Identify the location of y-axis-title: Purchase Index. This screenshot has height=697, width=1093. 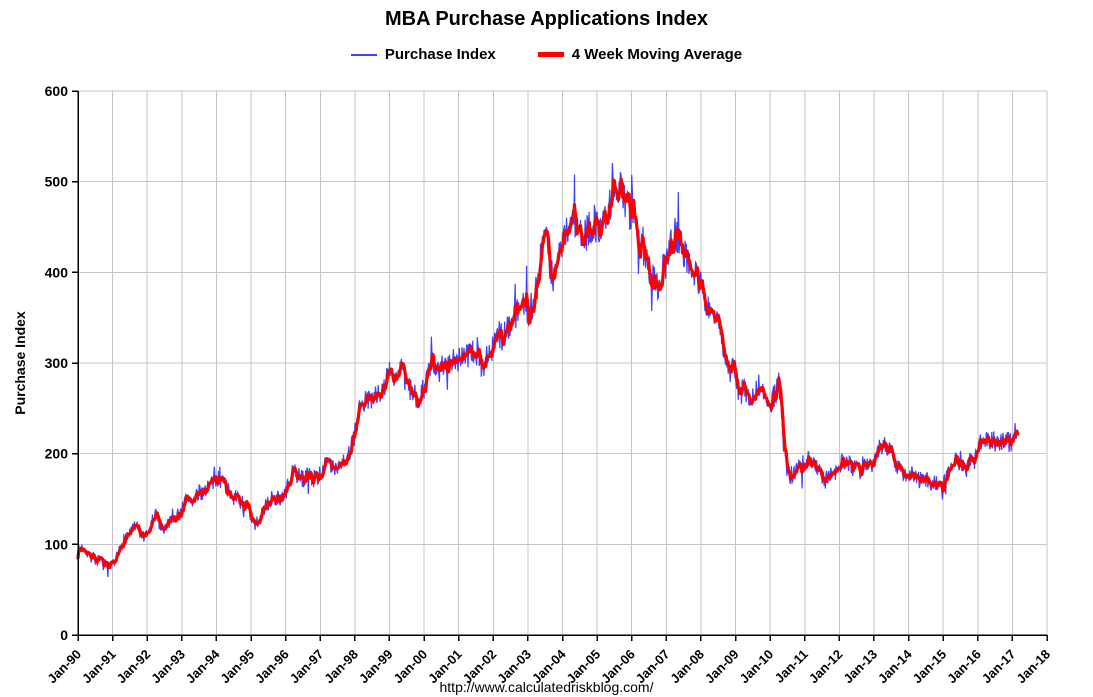
(20, 363).